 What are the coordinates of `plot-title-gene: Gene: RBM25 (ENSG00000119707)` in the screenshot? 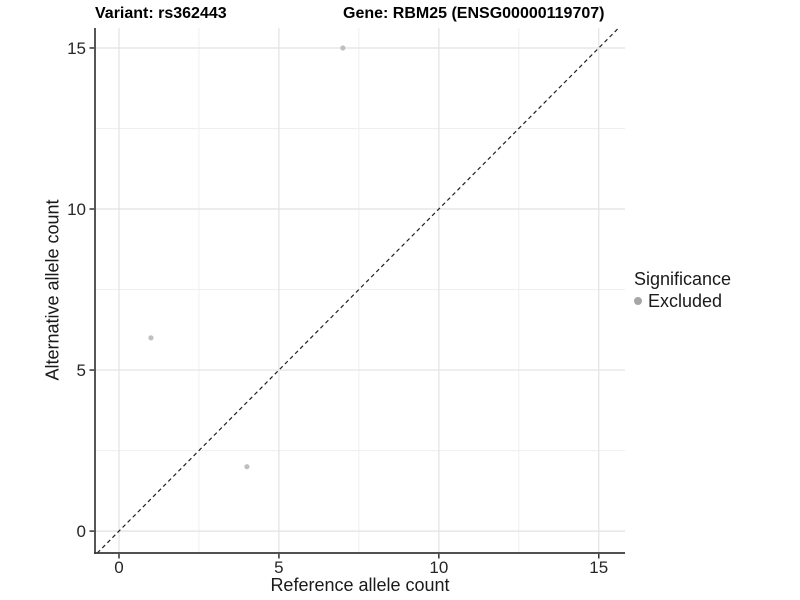 It's located at (474, 13).